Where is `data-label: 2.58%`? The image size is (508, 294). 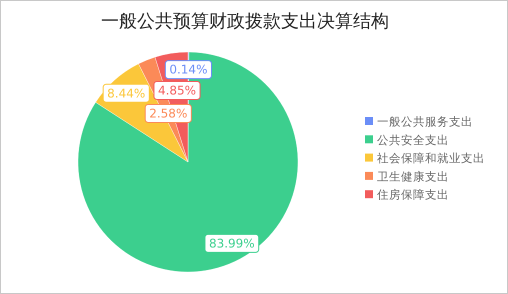
data-label: 2.58% is located at coordinates (168, 113).